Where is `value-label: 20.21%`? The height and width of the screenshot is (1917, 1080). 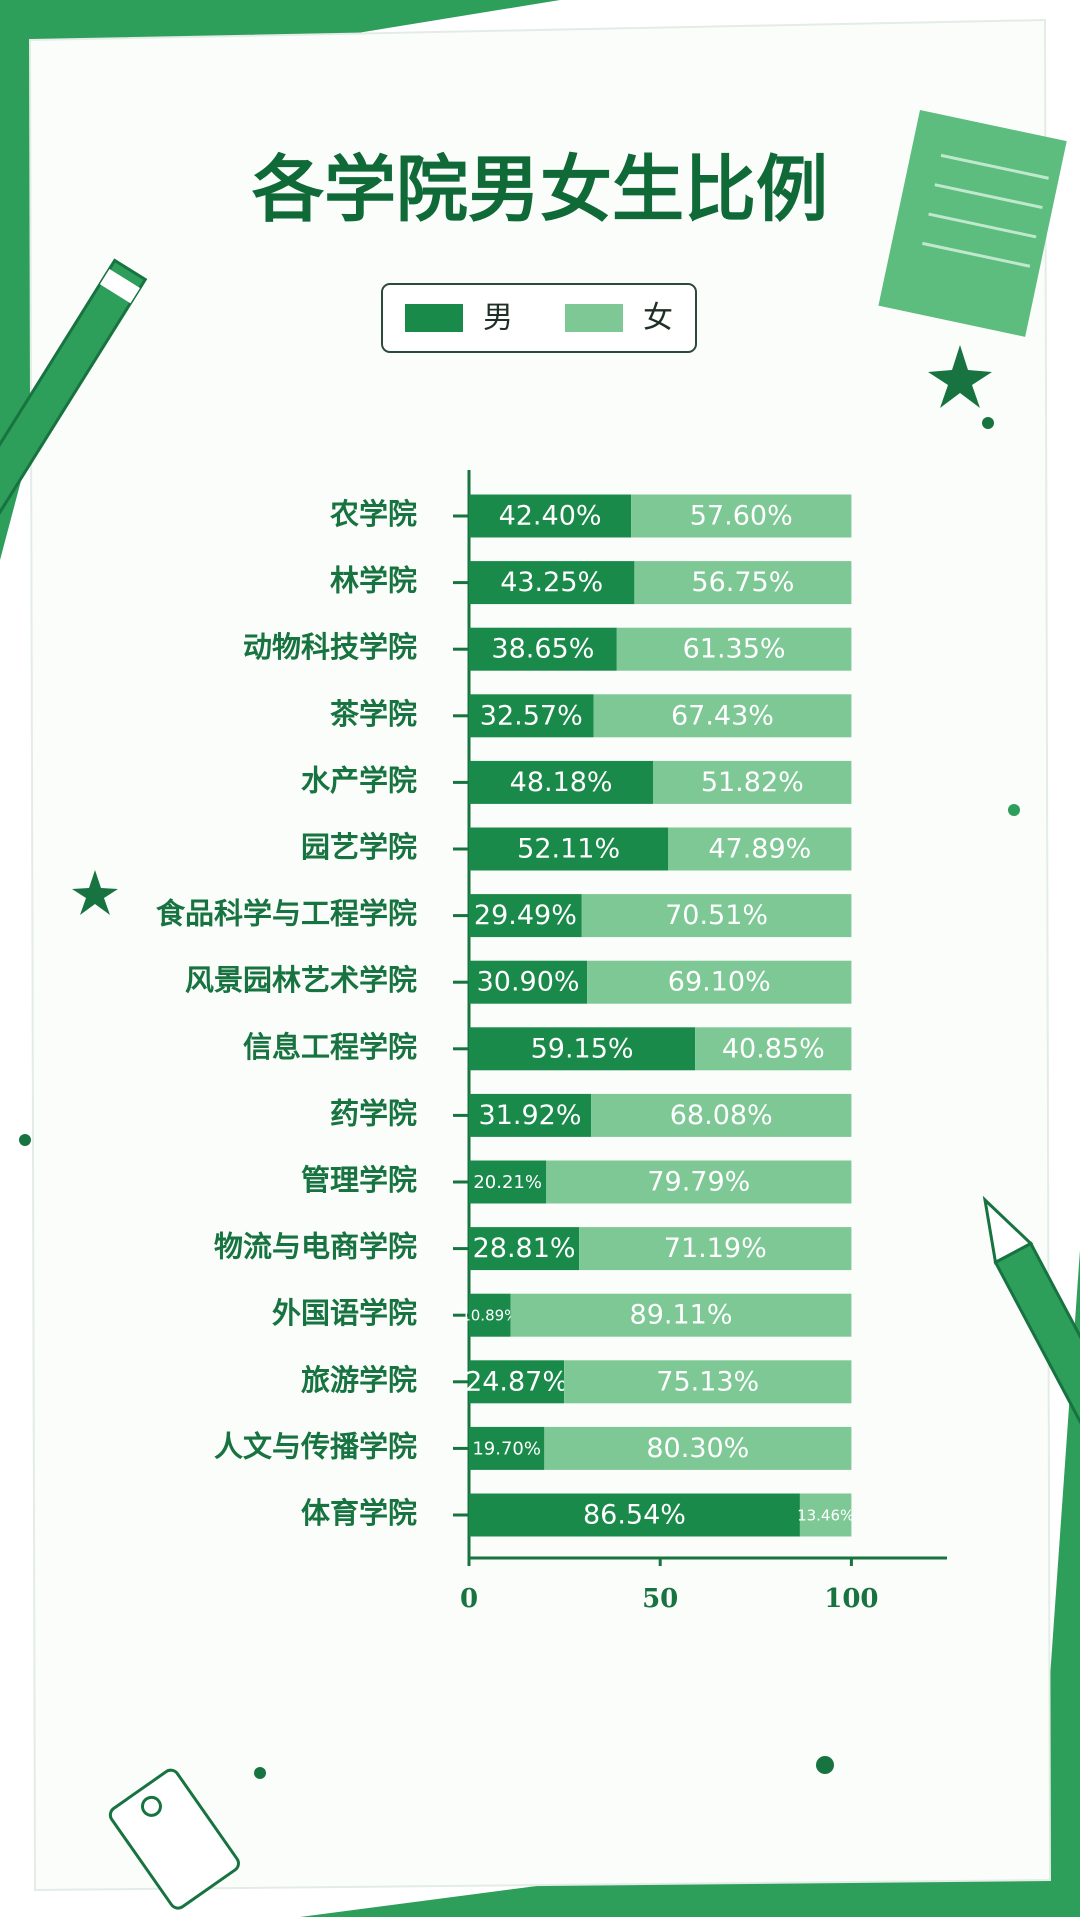
value-label: 20.21% is located at coordinates (507, 1182).